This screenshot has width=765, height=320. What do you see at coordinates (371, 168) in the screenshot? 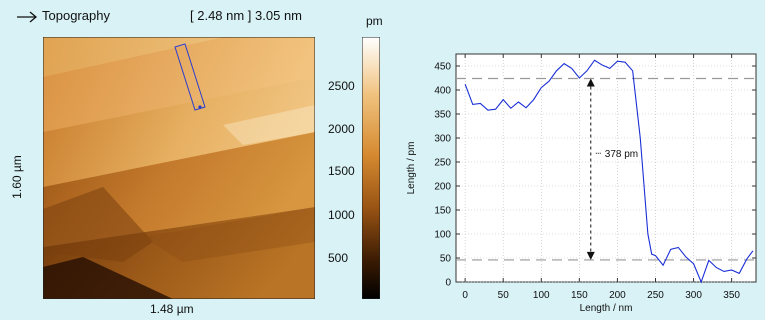
I see `color-scale-bar` at bounding box center [371, 168].